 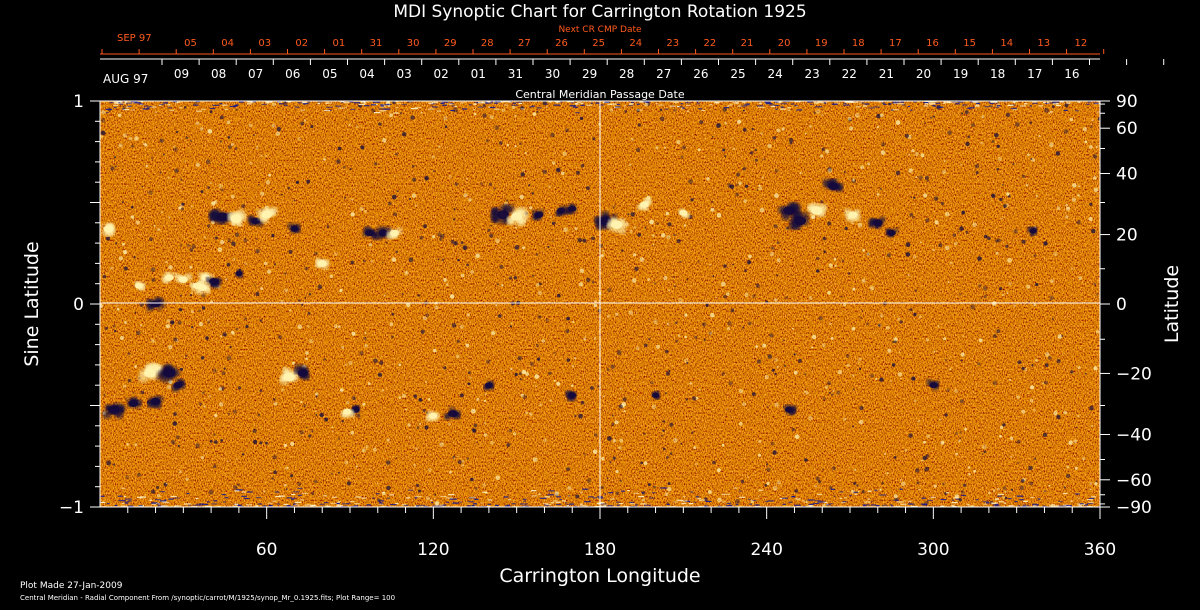 I want to click on top-date-label: 19, so click(x=821, y=43).